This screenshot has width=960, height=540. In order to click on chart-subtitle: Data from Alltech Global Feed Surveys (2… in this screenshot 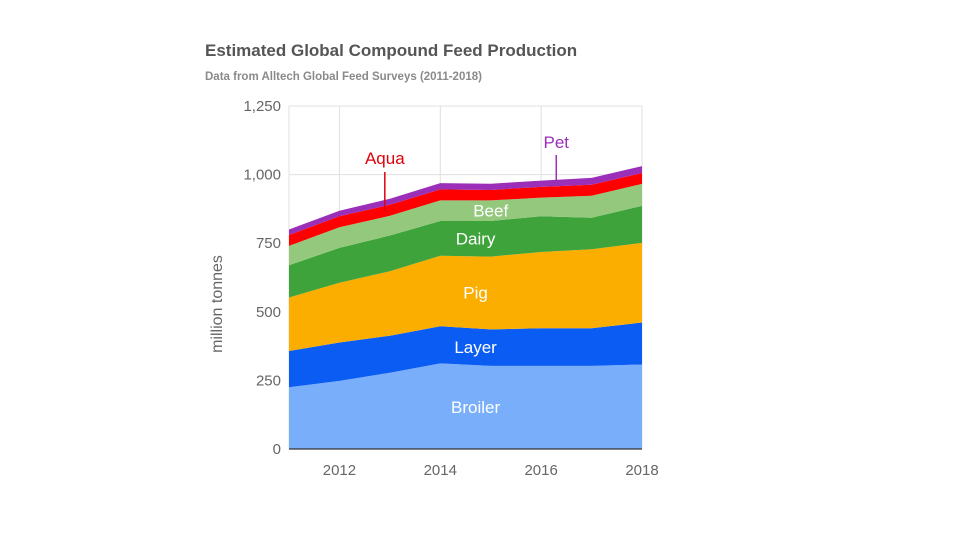, I will do `click(343, 77)`.